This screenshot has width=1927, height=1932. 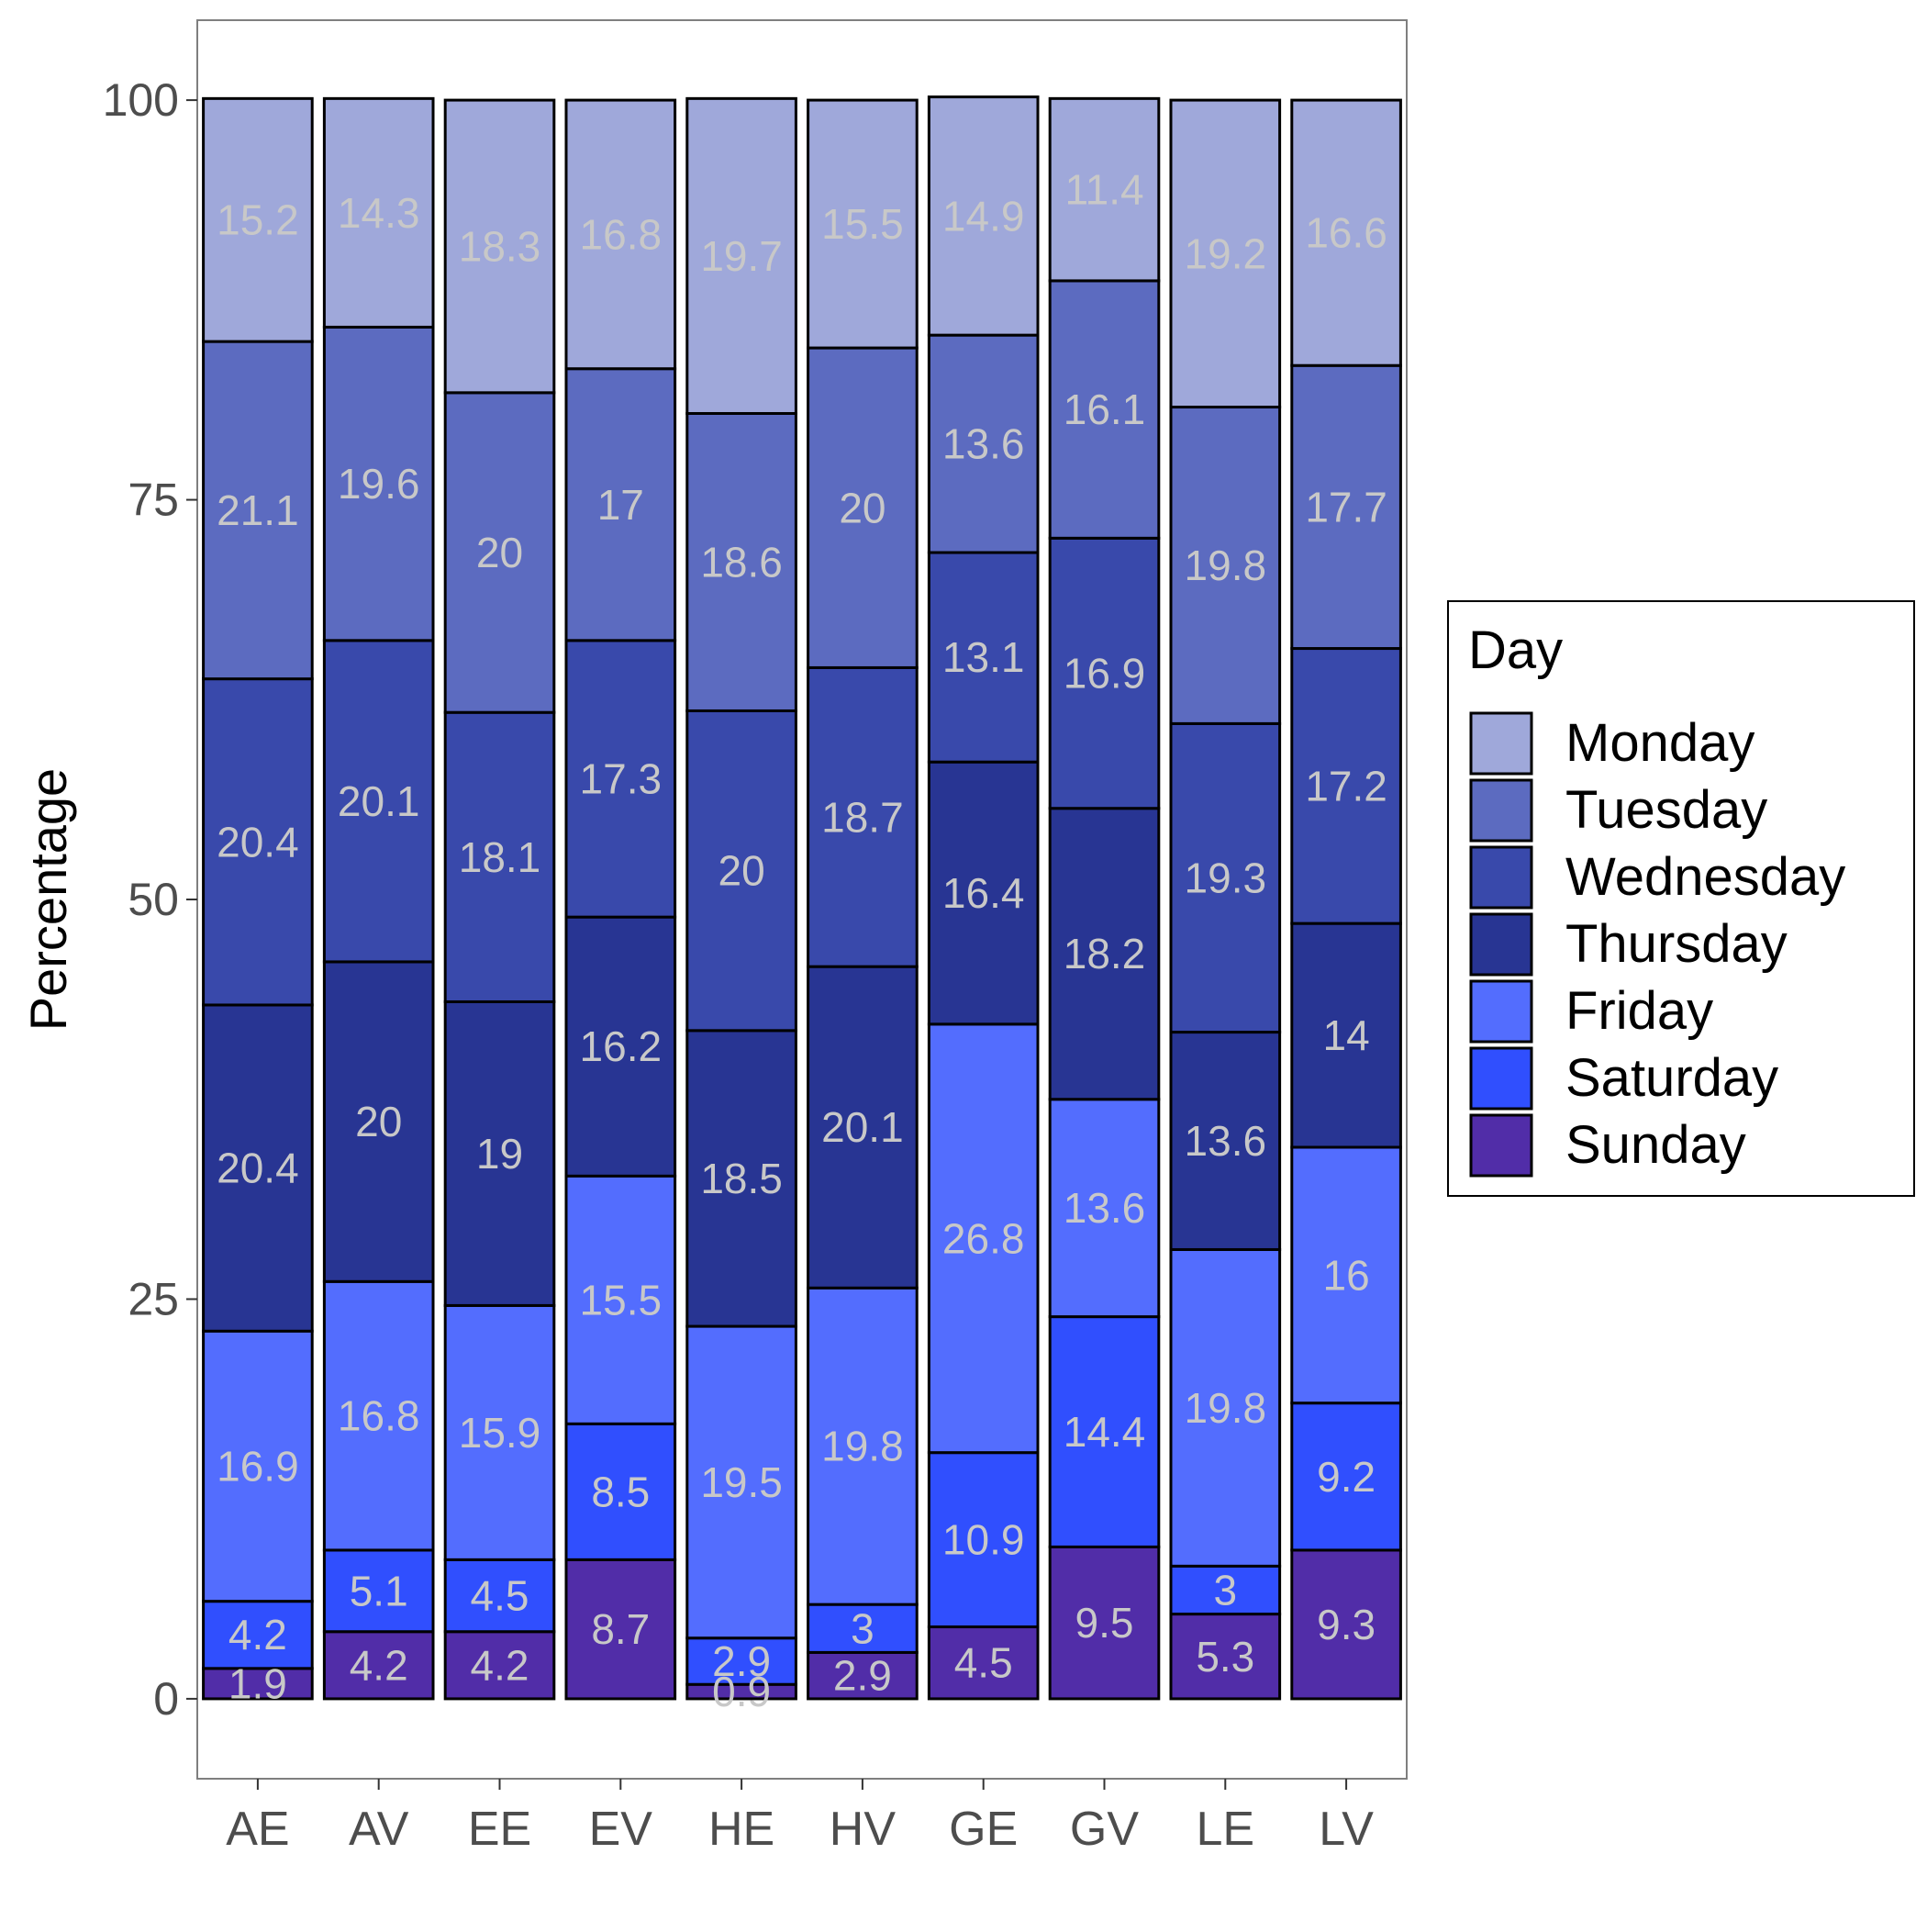 I want to click on y-tick-label-100: 100, so click(x=141, y=100).